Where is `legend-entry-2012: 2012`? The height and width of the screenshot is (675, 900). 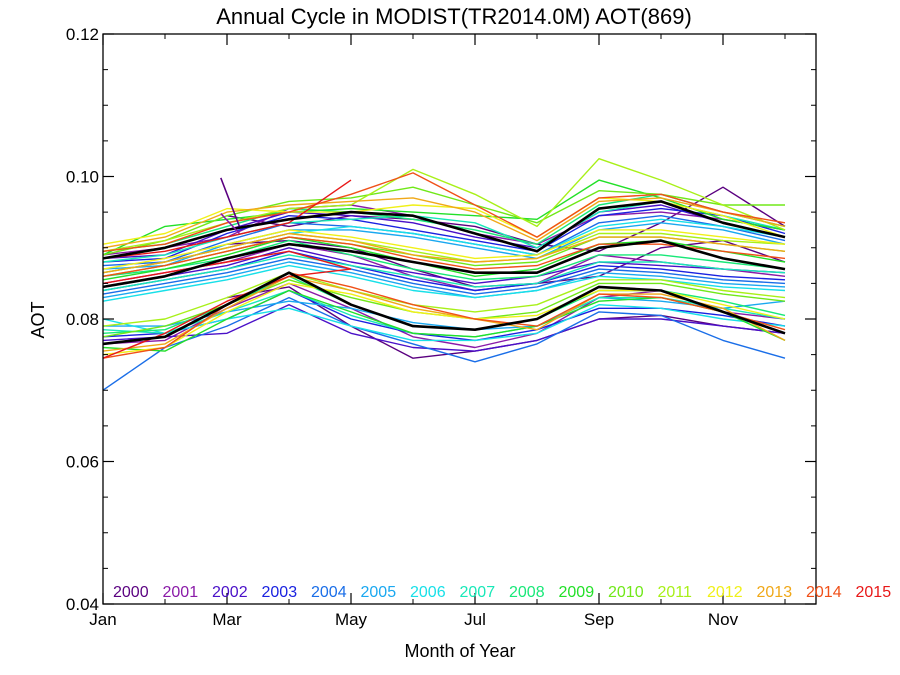
legend-entry-2012: 2012 is located at coordinates (725, 592).